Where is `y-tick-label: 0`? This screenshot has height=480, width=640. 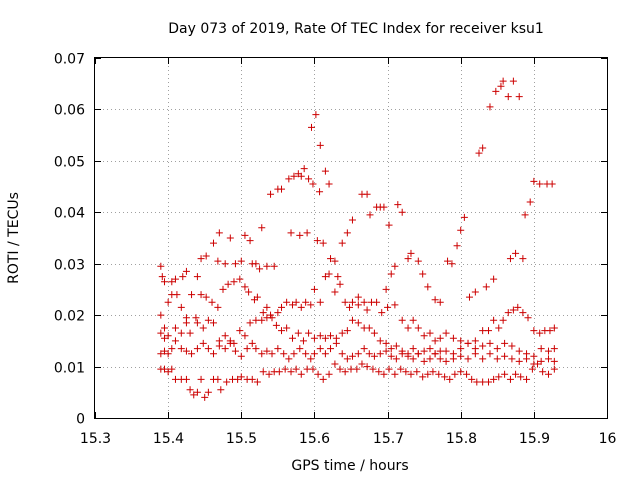 y-tick-label: 0 is located at coordinates (80, 420).